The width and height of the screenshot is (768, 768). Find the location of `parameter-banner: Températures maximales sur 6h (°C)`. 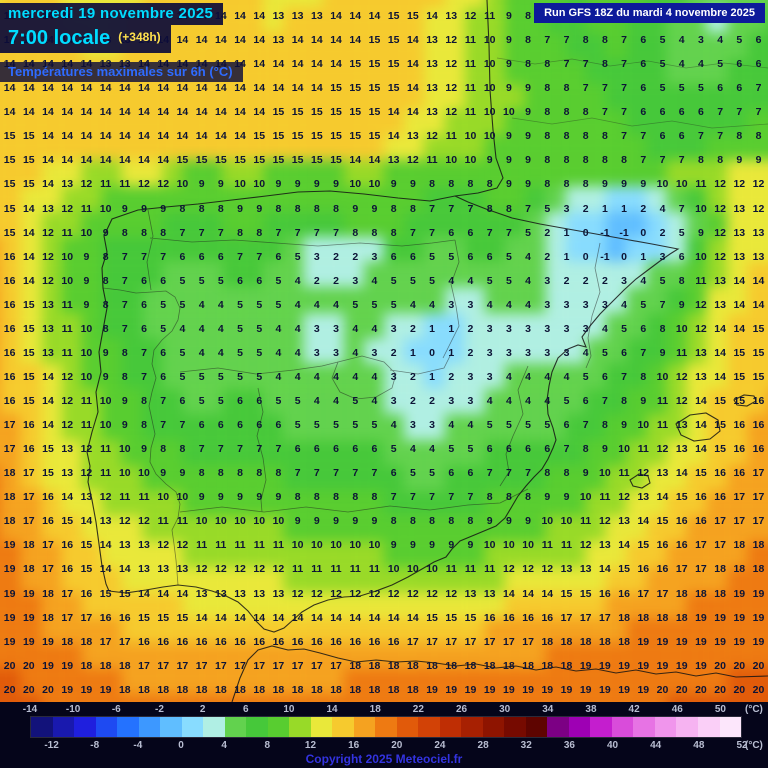

parameter-banner: Températures maximales sur 6h (°C) is located at coordinates (121, 72).